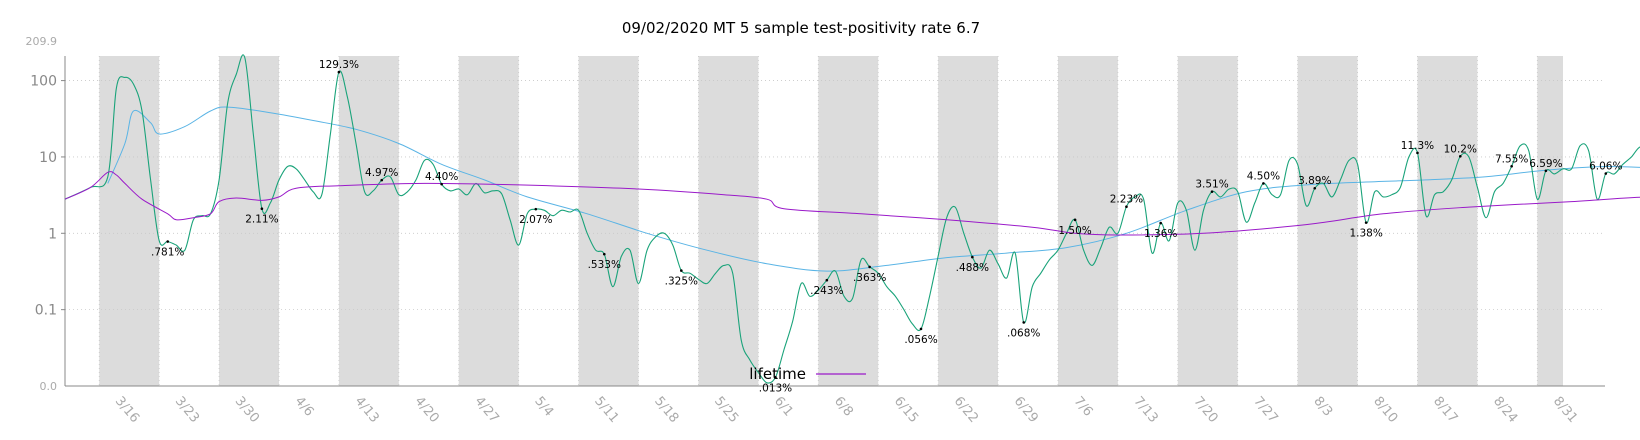 The width and height of the screenshot is (1640, 440). I want to click on x-tick-label: 6/22, so click(966, 410).